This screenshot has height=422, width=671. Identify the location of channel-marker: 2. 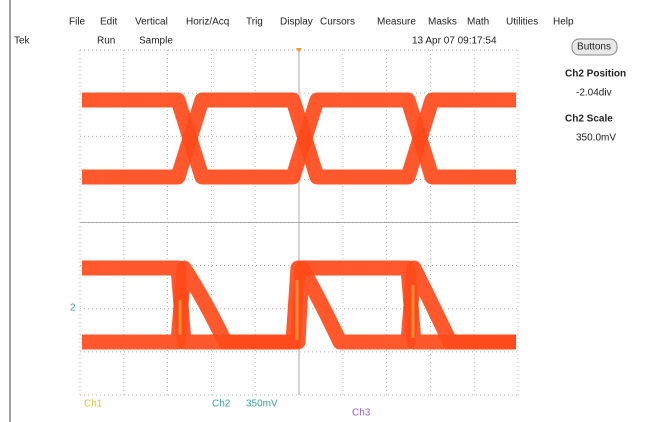
(73, 308).